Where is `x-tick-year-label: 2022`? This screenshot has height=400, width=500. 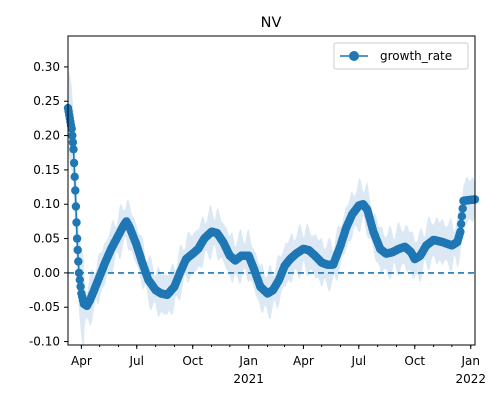 x-tick-year-label: 2022 is located at coordinates (470, 379).